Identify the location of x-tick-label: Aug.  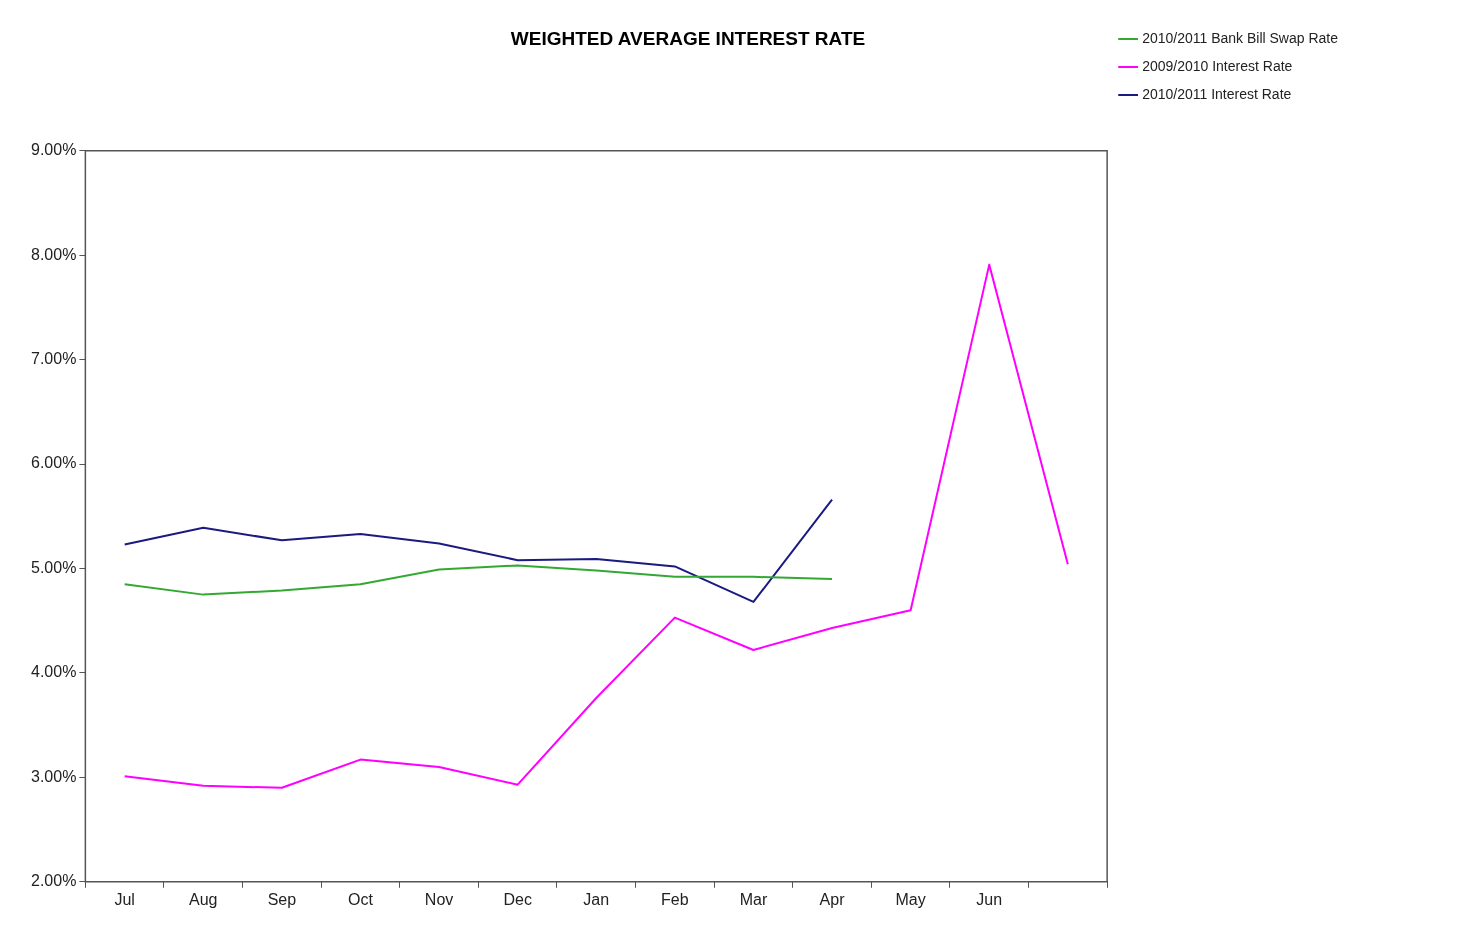
(203, 899).